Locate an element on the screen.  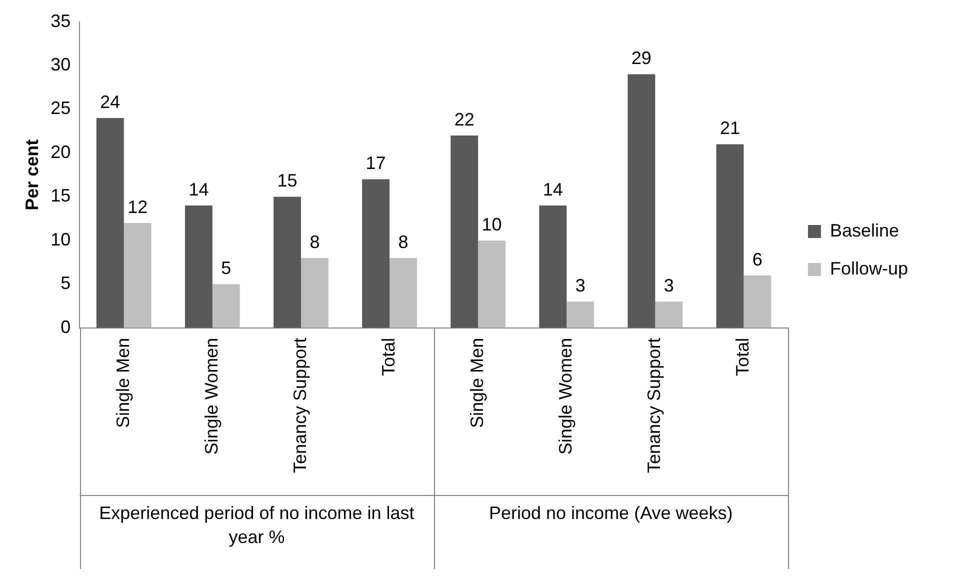
y-tick-label: 10 is located at coordinates (60, 239).